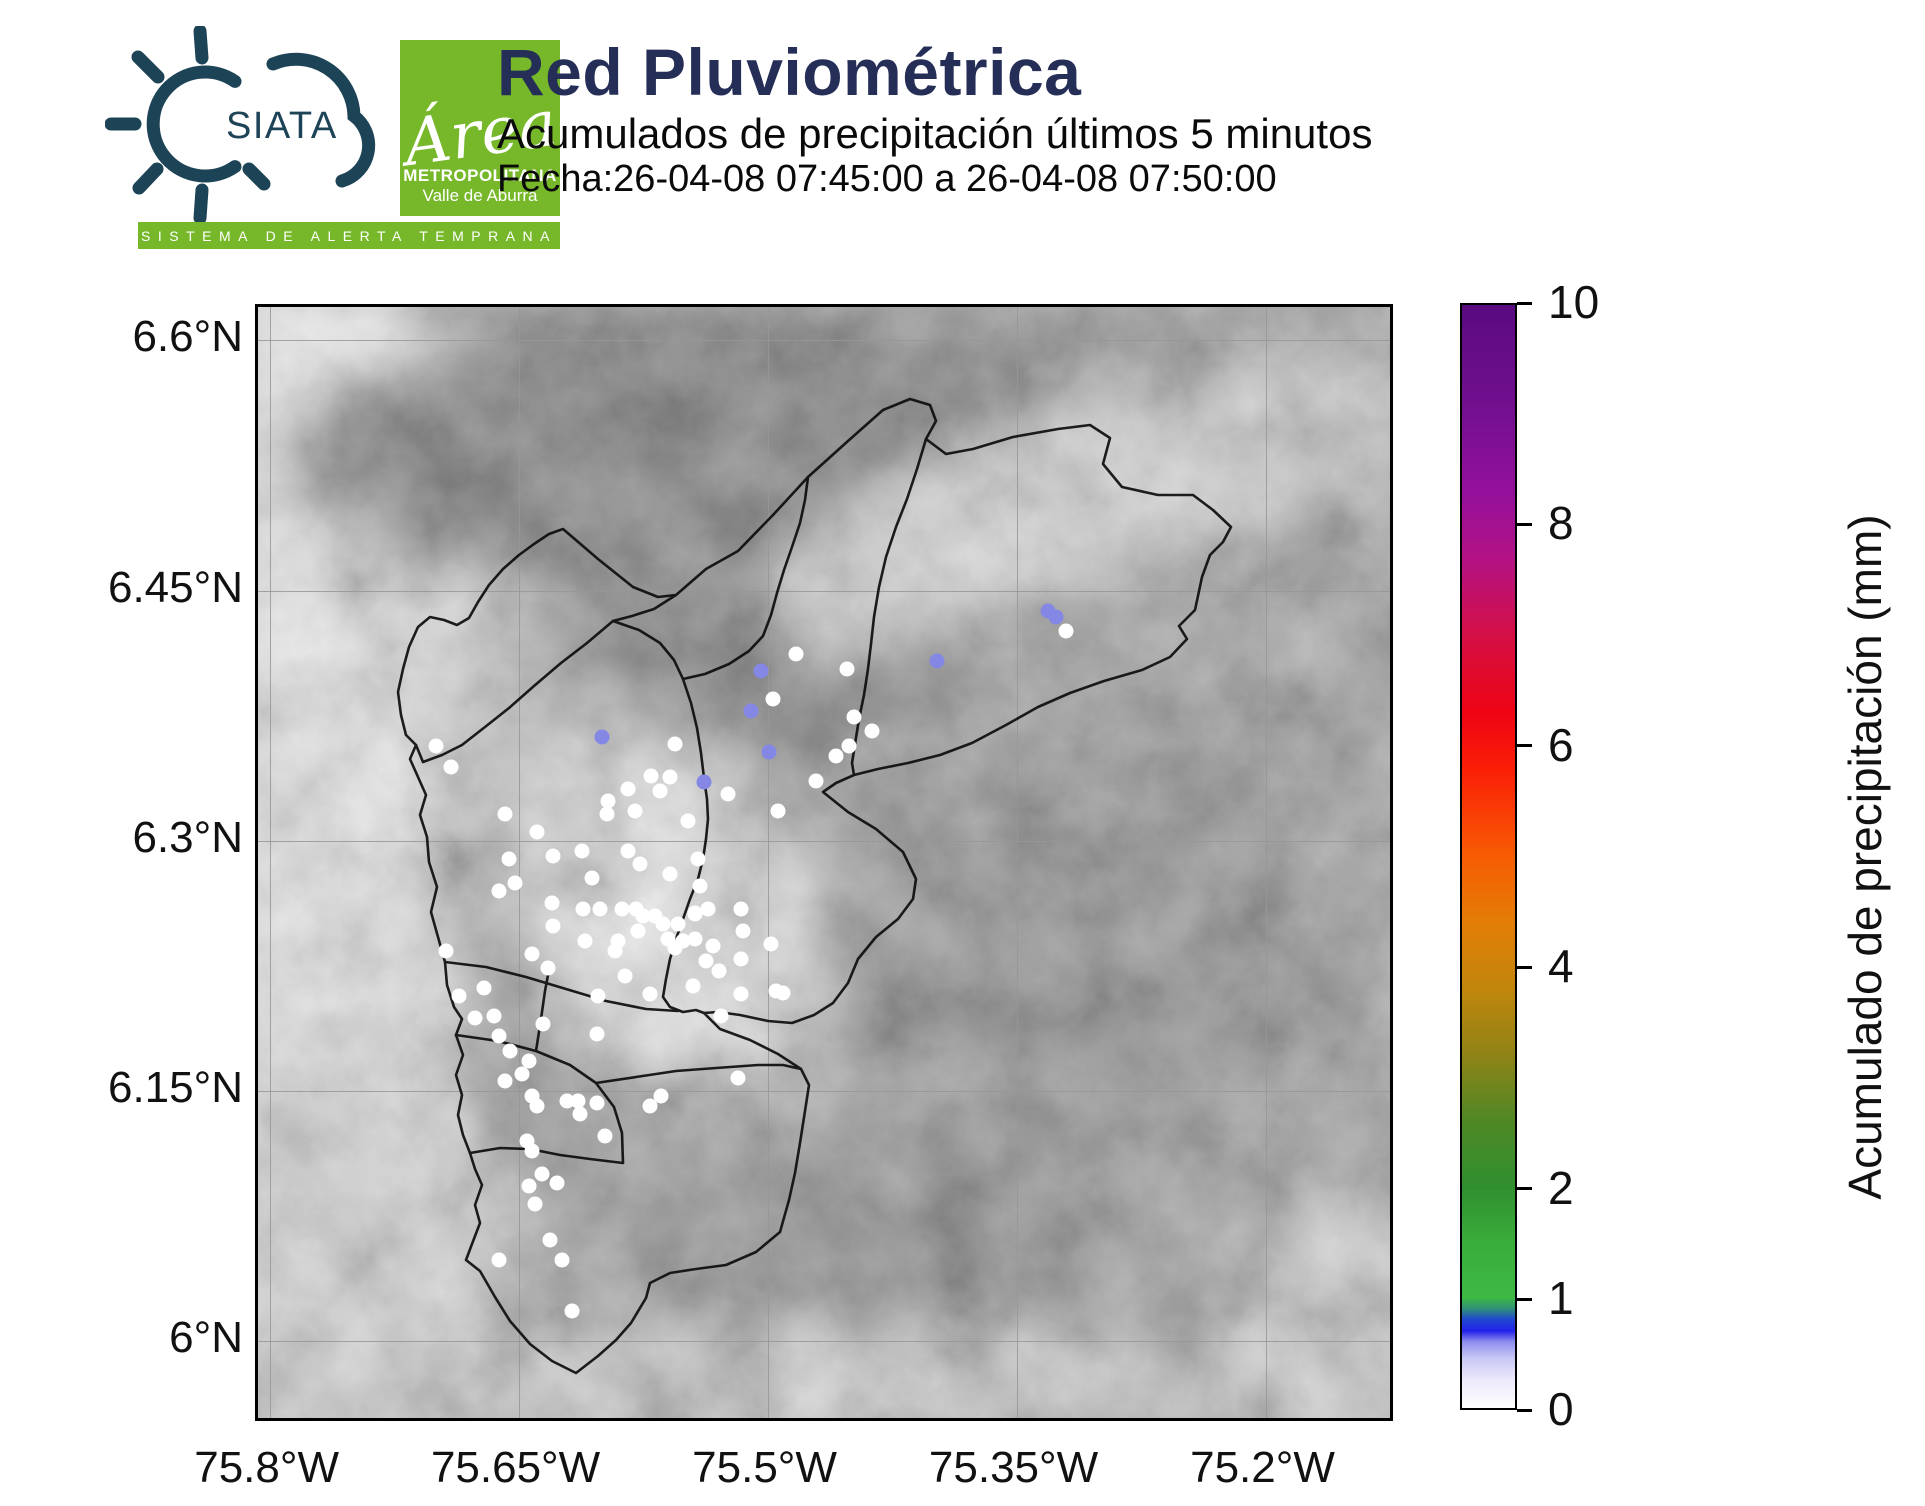 This screenshot has height=1506, width=1925. I want to click on y-tick-label: 6.3°N, so click(187, 837).